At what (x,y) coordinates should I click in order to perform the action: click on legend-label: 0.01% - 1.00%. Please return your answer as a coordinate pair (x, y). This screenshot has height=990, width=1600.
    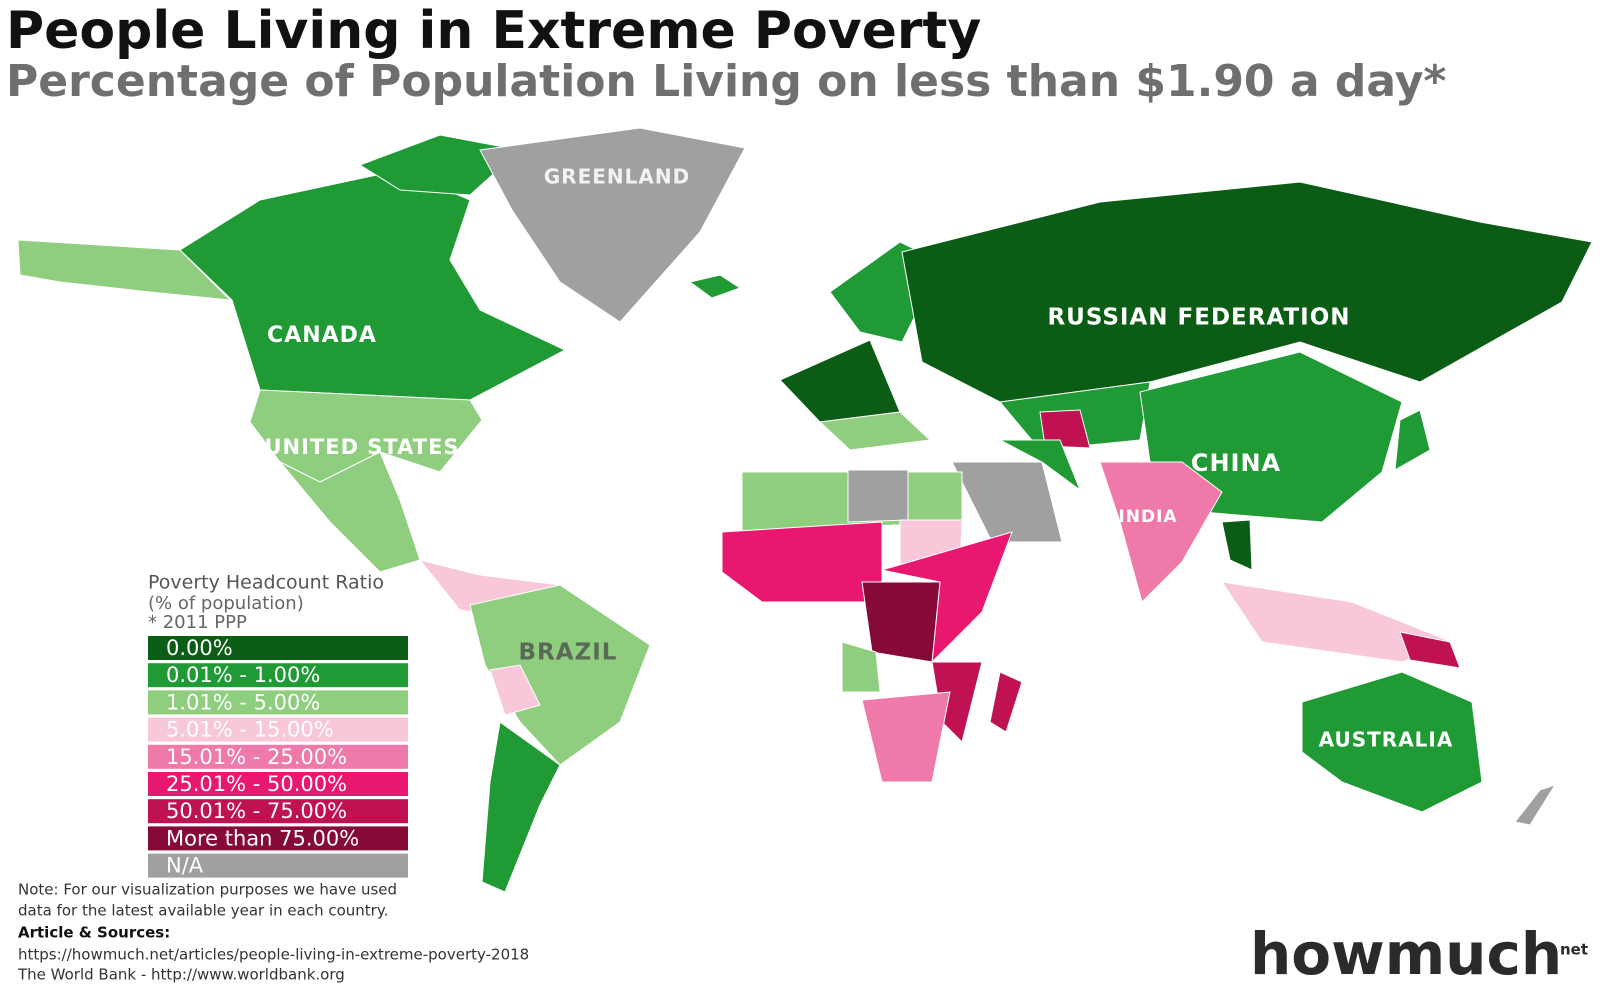
    Looking at the image, I should click on (243, 675).